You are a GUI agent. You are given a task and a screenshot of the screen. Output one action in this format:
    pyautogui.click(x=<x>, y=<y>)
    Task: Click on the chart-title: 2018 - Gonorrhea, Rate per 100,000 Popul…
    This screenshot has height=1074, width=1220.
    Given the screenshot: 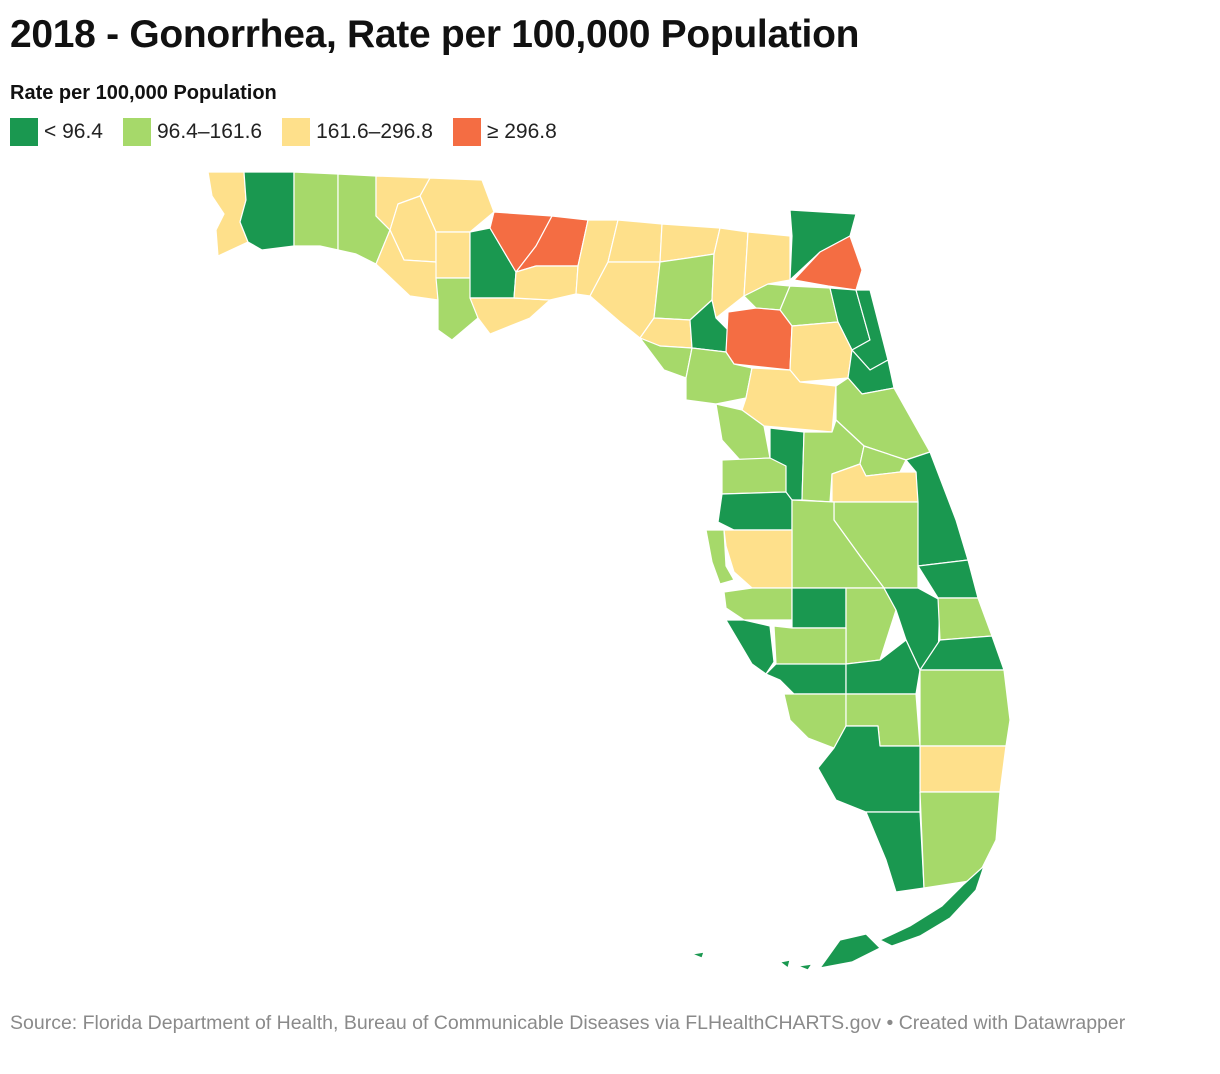 What is the action you would take?
    pyautogui.click(x=435, y=34)
    